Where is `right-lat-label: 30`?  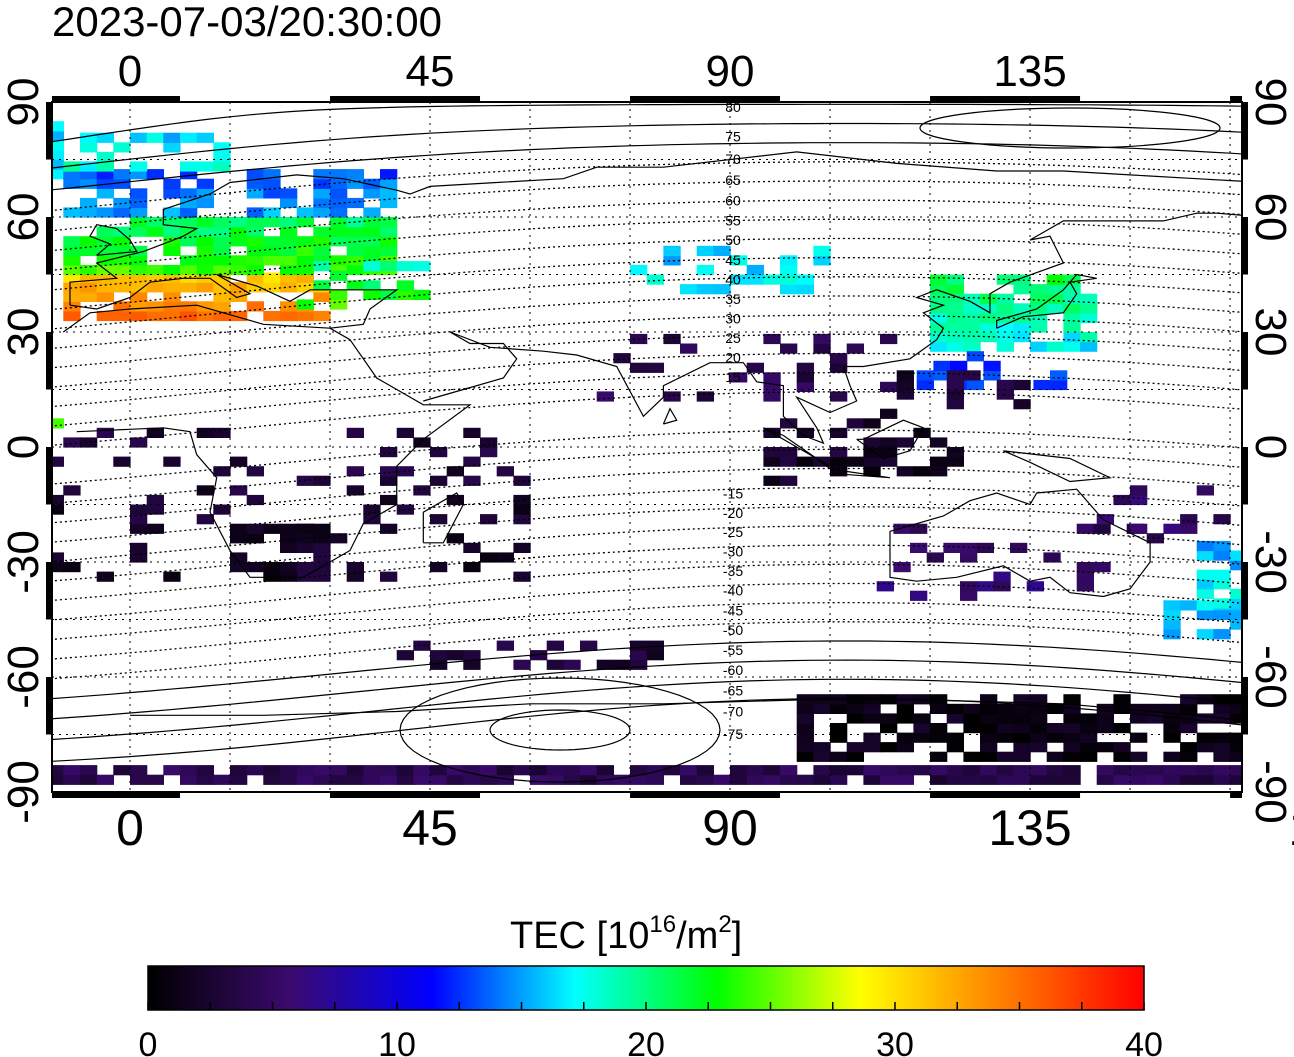
right-lat-label: 30 is located at coordinates (1270, 332).